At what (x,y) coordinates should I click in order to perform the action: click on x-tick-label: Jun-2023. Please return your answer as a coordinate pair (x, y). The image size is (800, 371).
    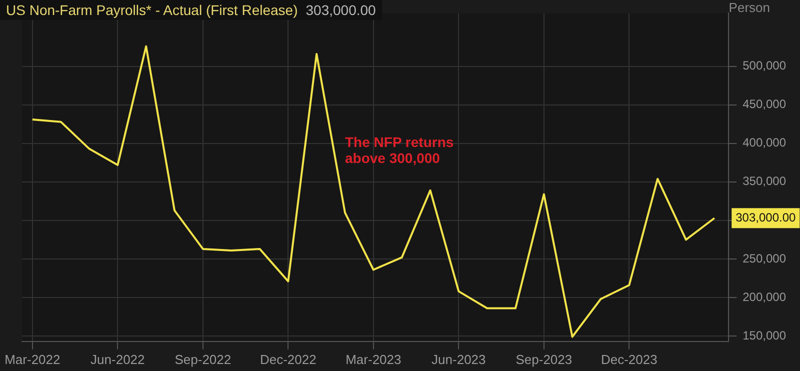
    Looking at the image, I should click on (459, 359).